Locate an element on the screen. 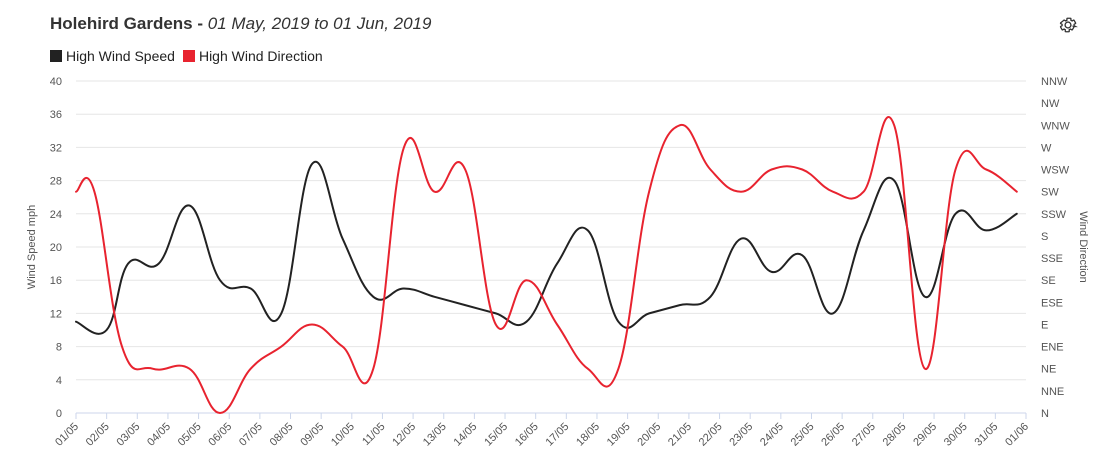 Image resolution: width=1116 pixels, height=475 pixels. y-right-tick-label: ENE is located at coordinates (1052, 348).